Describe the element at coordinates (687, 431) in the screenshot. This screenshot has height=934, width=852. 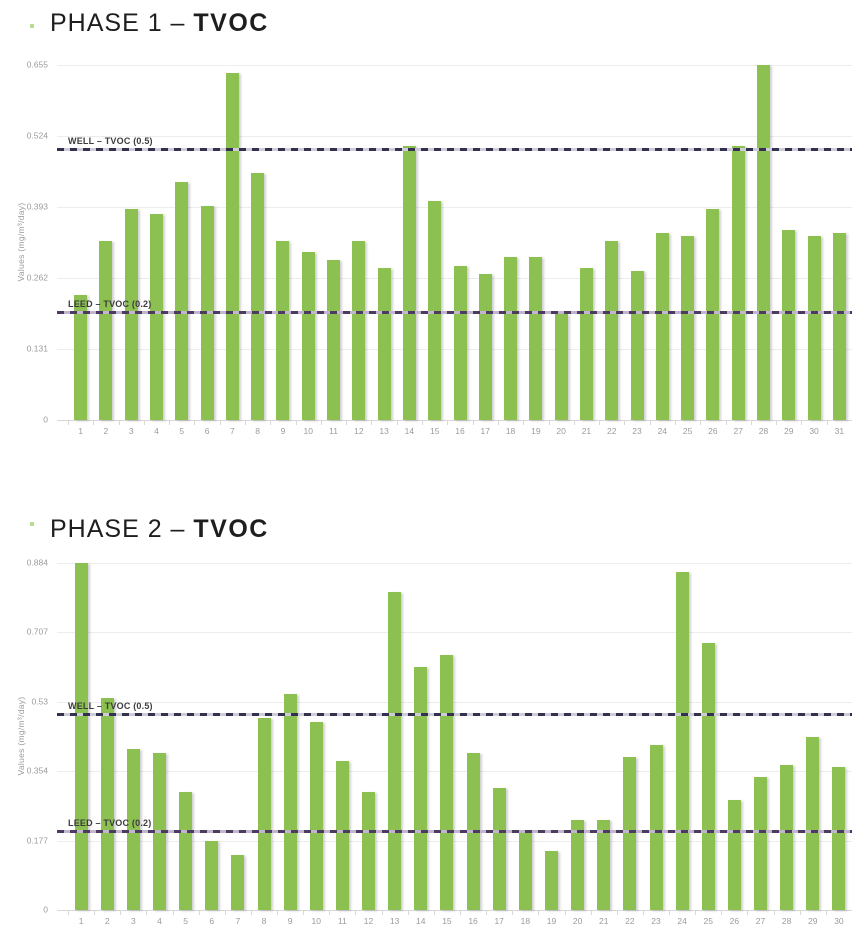
I see `x-tick-label: 25` at that location.